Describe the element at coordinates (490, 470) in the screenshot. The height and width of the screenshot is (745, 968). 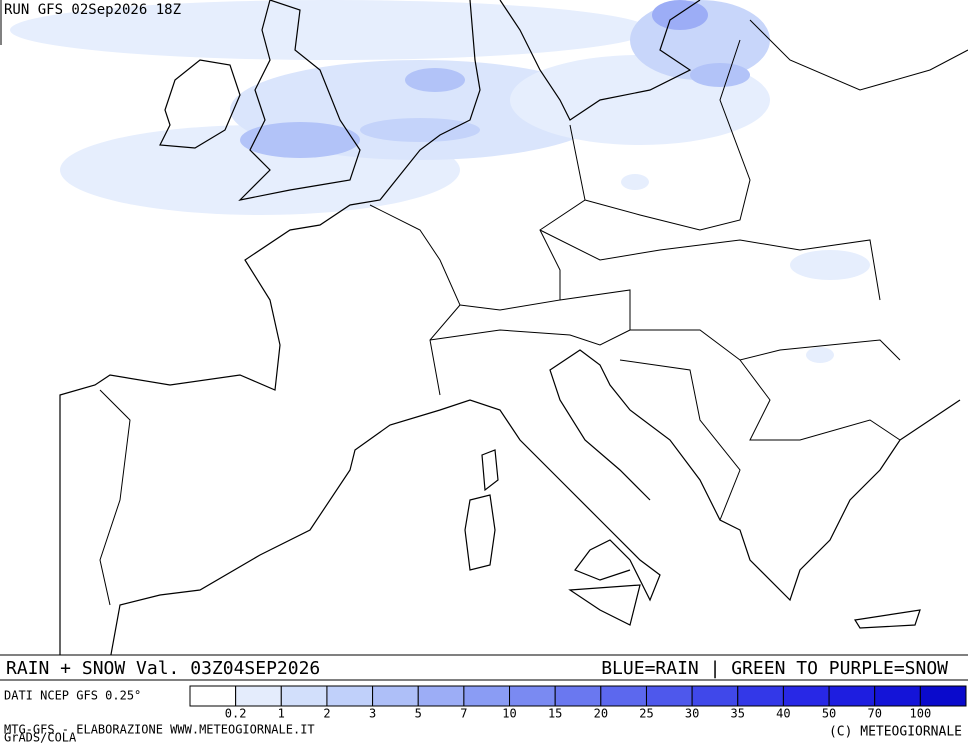
I see `corsica` at that location.